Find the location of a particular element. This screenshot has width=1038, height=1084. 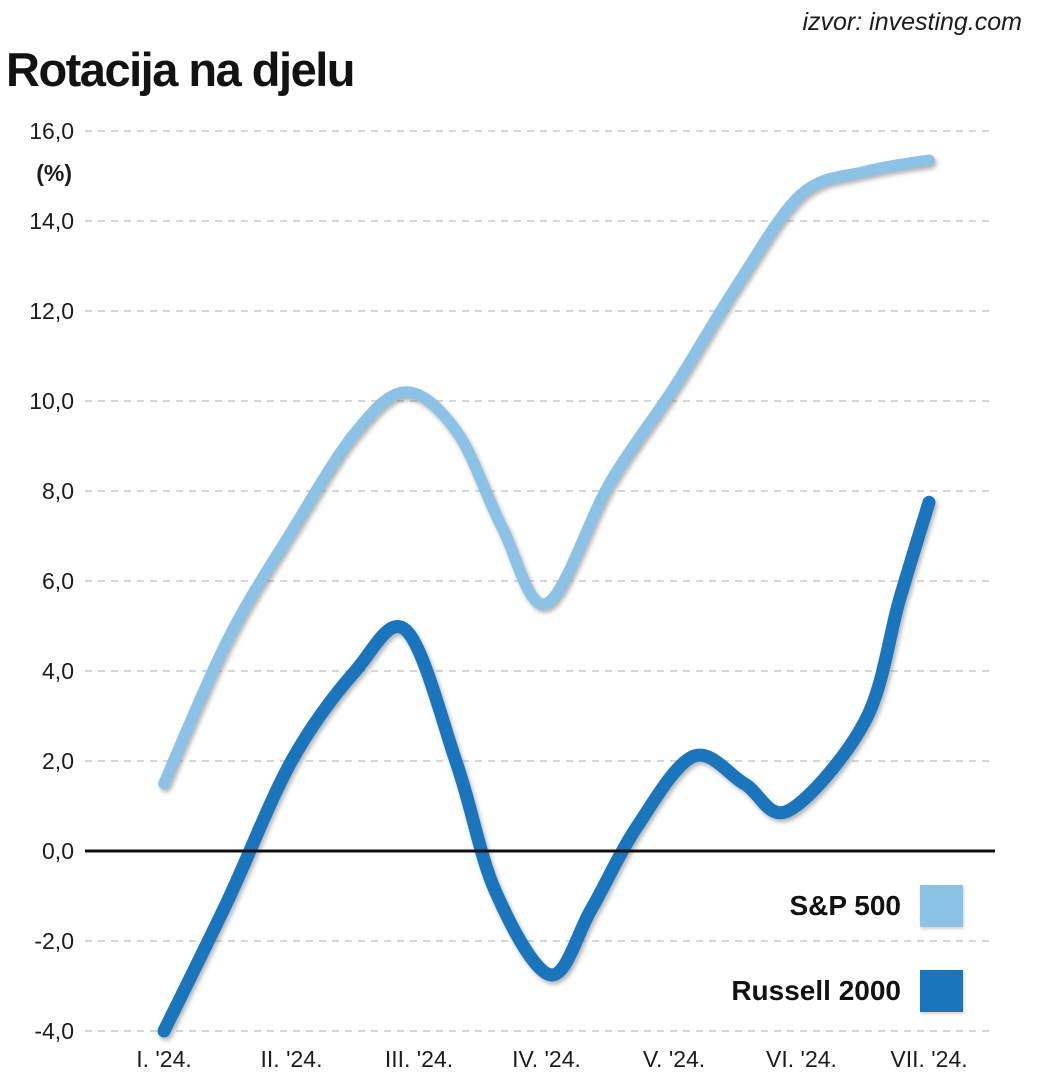

y-tick-label: 6,0 is located at coordinates (58, 581).